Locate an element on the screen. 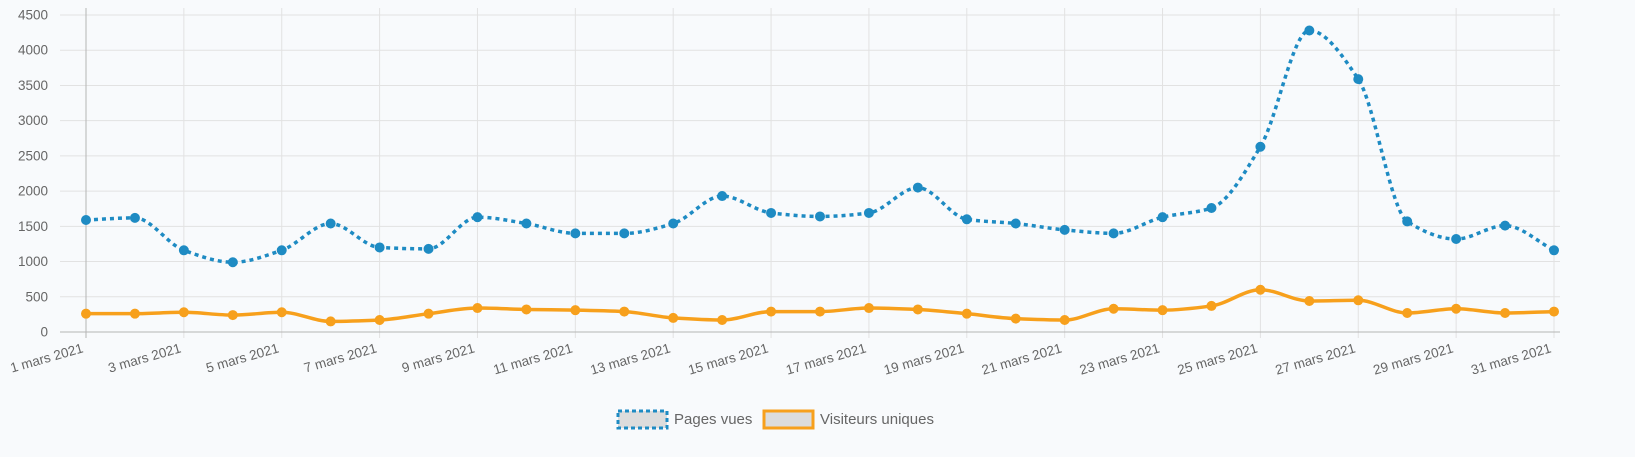 Image resolution: width=1635 pixels, height=457 pixels. y-tick-label: 4000 is located at coordinates (33, 50).